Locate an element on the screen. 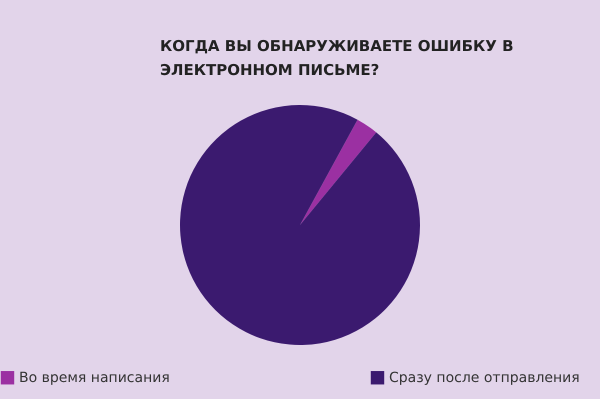 The image size is (600, 399). pie-slice is located at coordinates (338, 172).